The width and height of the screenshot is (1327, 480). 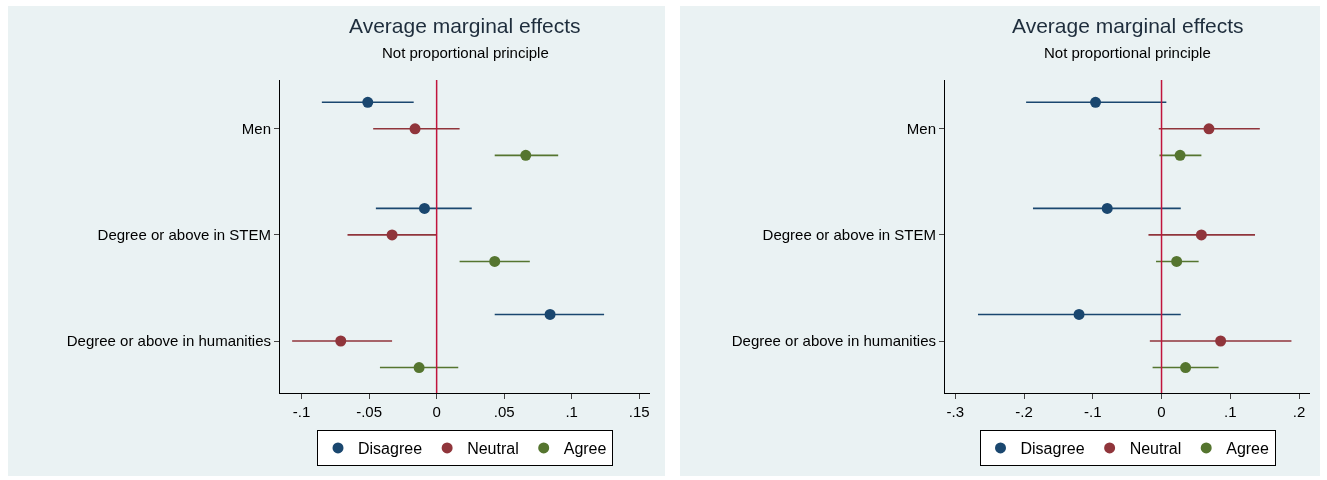 What do you see at coordinates (639, 411) in the screenshot?
I see `x-tick-label: .15` at bounding box center [639, 411].